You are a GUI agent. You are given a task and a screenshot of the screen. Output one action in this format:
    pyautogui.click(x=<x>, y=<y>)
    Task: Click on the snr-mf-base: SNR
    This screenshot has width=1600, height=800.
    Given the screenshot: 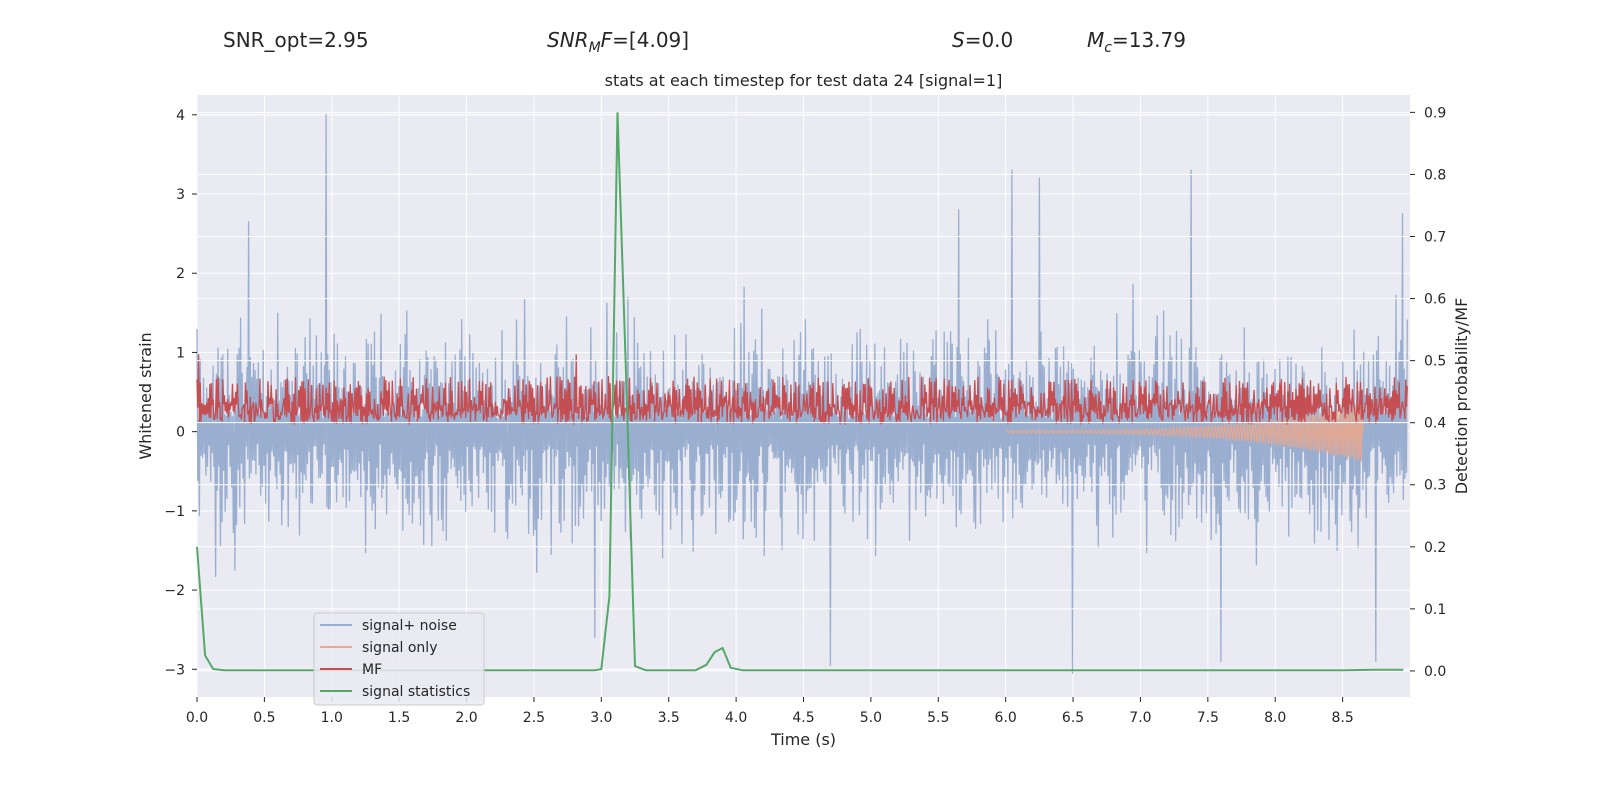 What is the action you would take?
    pyautogui.click(x=568, y=40)
    